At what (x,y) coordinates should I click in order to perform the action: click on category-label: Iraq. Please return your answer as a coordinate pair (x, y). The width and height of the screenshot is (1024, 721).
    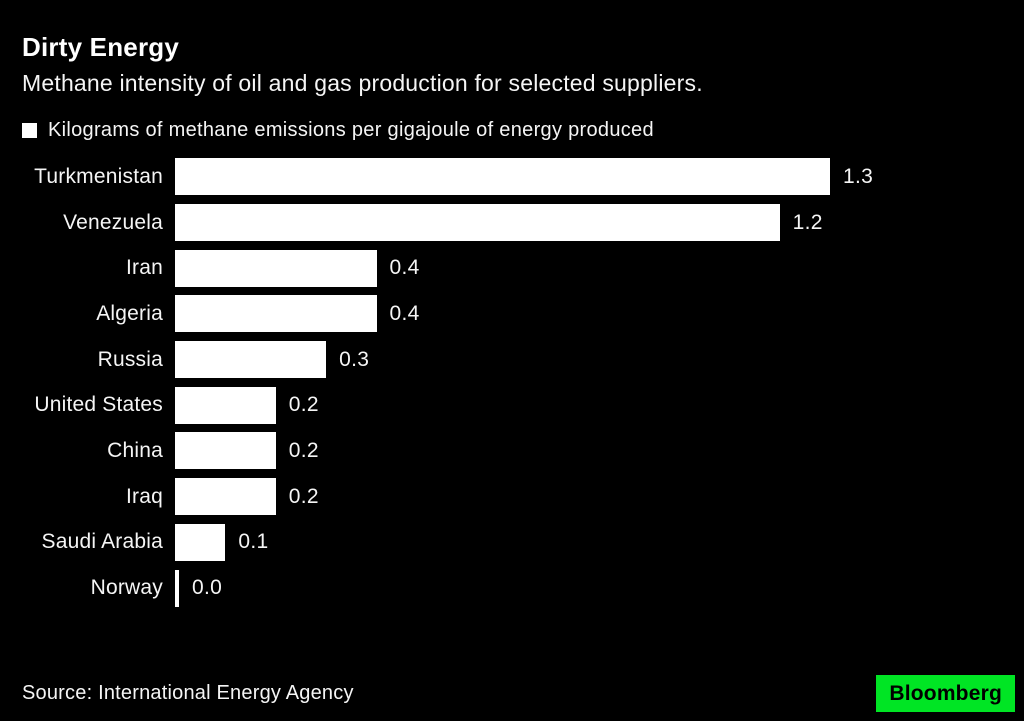
    Looking at the image, I should click on (144, 496).